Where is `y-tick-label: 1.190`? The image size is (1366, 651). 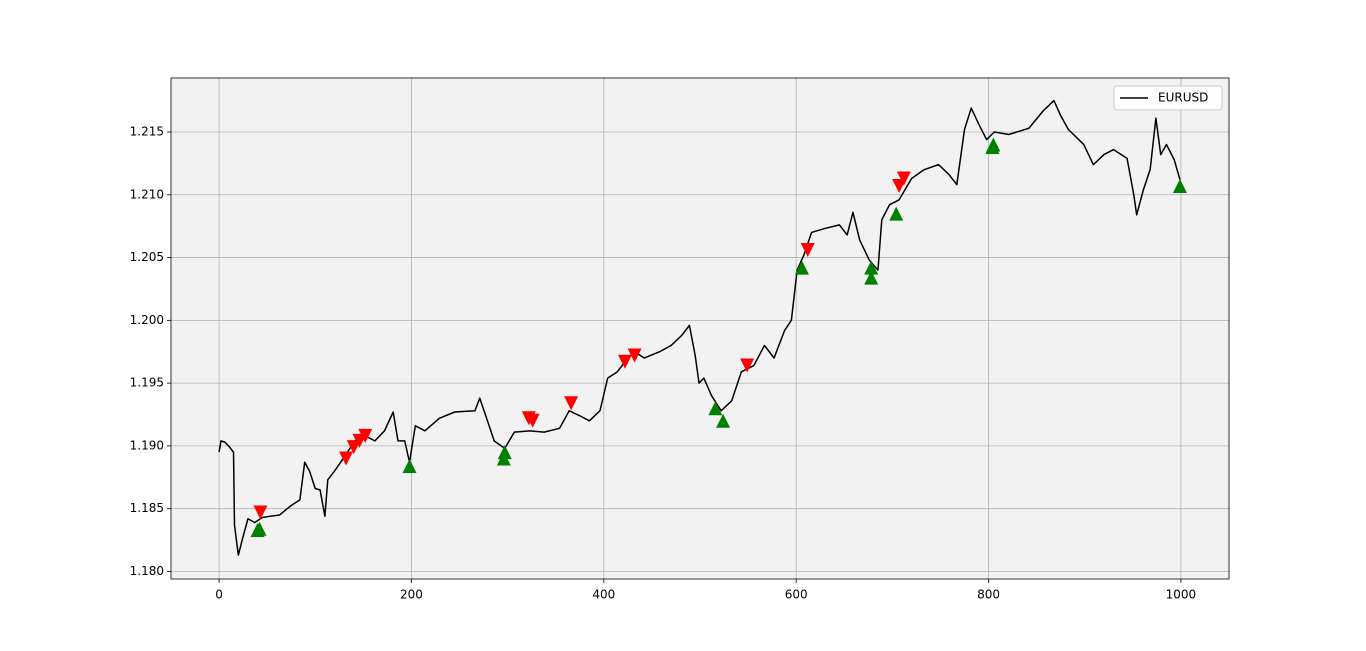 y-tick-label: 1.190 is located at coordinates (147, 445).